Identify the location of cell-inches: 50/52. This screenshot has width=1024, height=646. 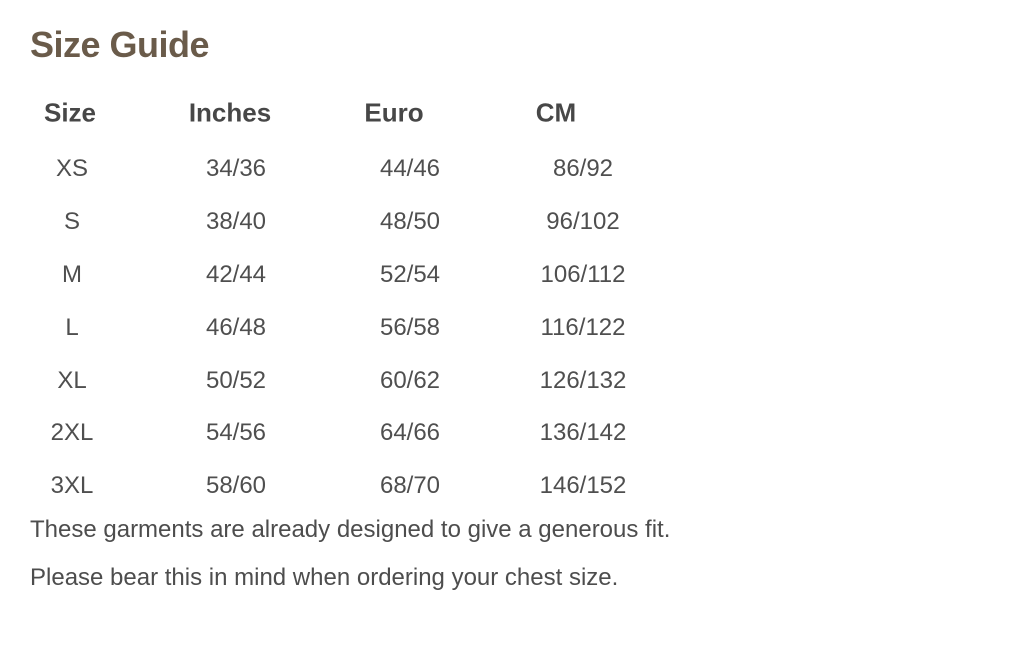
(236, 380).